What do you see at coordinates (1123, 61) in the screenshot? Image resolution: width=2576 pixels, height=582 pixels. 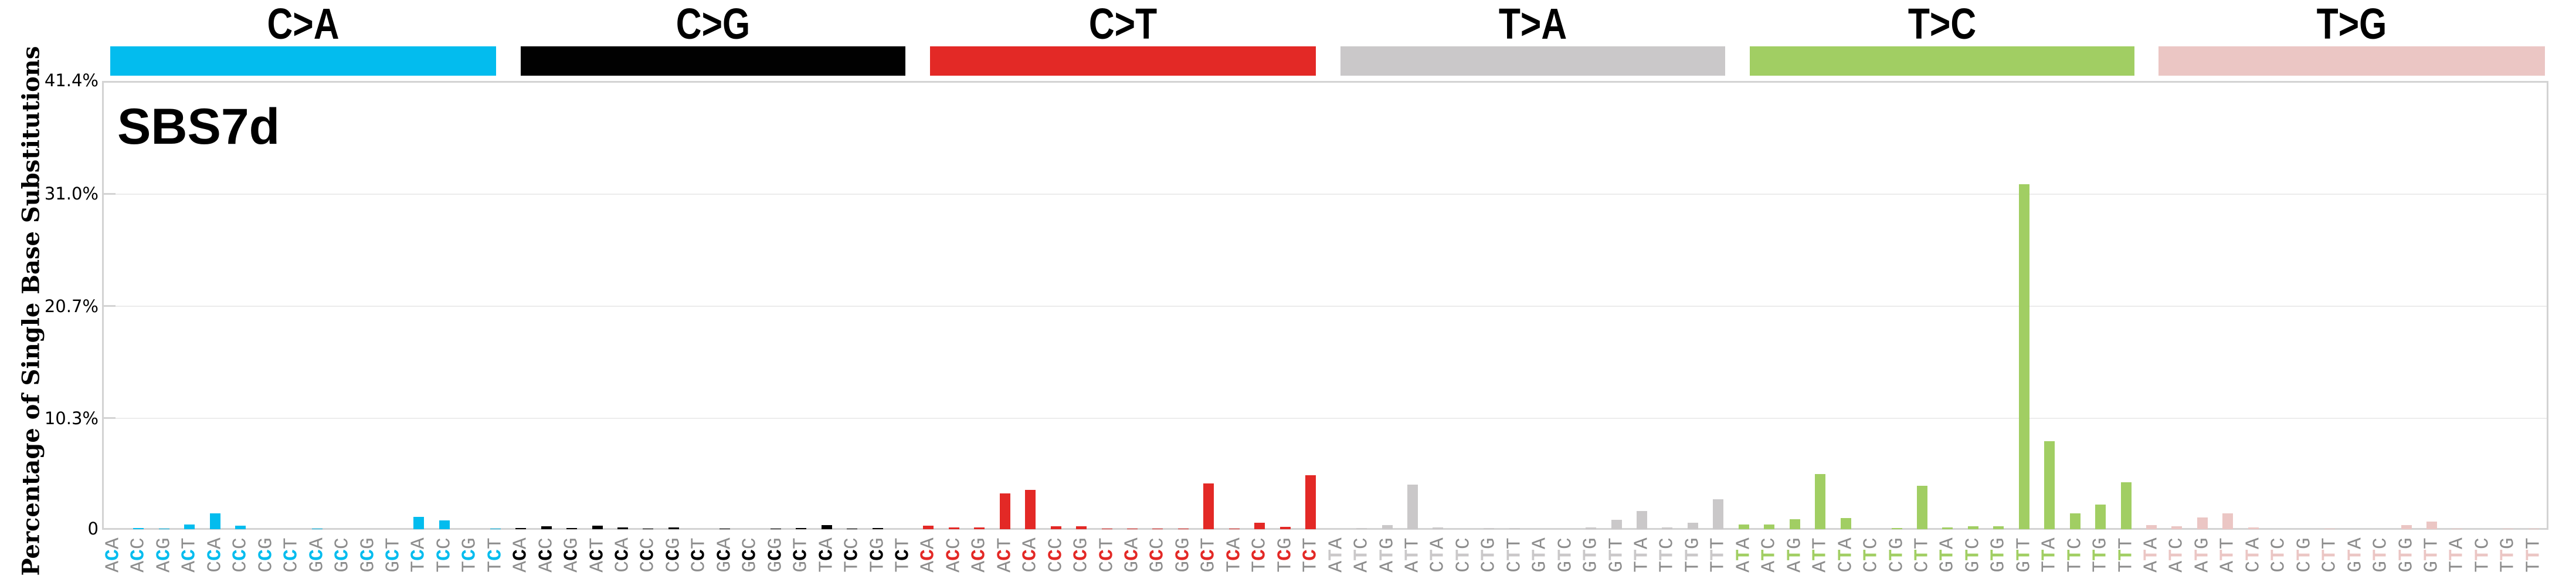 I see `header-bar-c-t` at bounding box center [1123, 61].